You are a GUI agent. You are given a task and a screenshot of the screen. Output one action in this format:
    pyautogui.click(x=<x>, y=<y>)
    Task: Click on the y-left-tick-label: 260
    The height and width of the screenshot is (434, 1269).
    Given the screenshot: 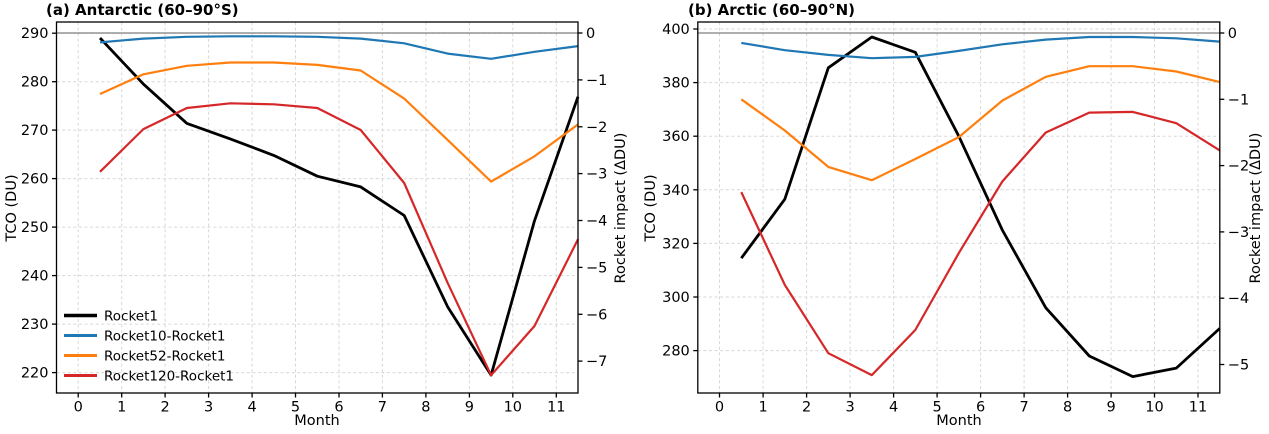 What is the action you would take?
    pyautogui.click(x=35, y=180)
    